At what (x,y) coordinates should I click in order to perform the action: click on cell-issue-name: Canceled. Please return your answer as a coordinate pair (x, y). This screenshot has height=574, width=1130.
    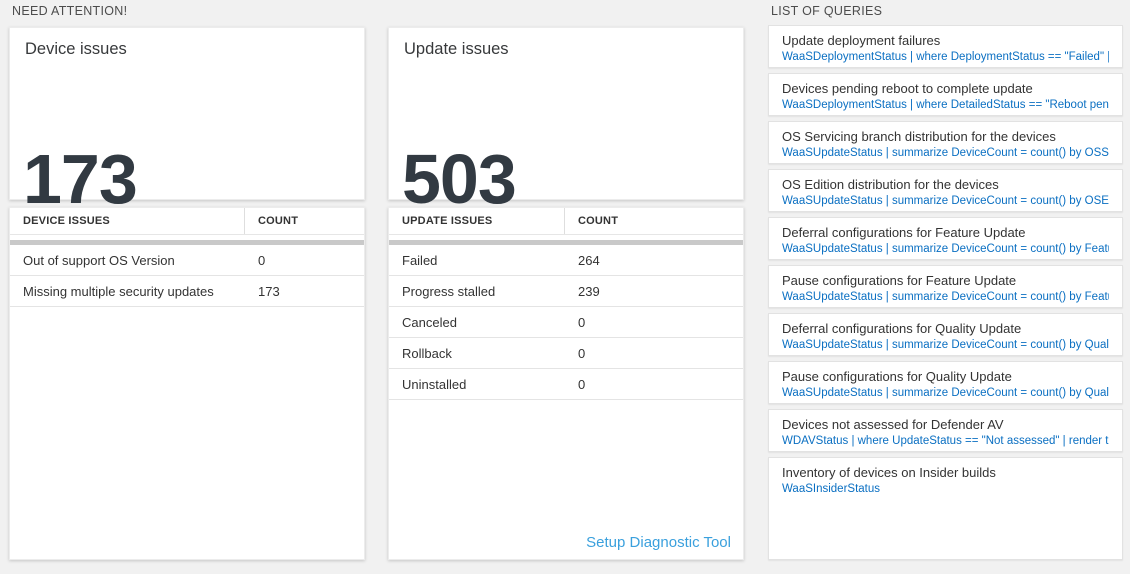
    Looking at the image, I should click on (429, 322).